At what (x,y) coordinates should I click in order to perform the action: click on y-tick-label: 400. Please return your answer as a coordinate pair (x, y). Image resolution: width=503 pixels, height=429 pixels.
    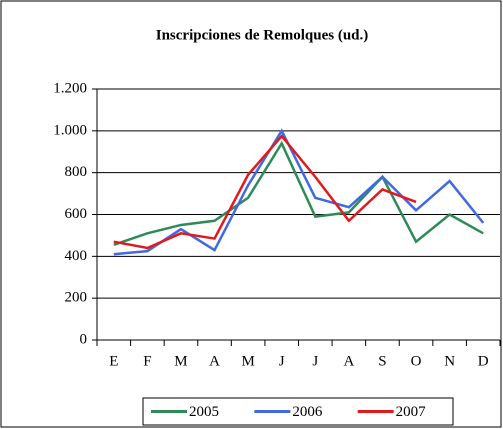
    Looking at the image, I should click on (76, 256).